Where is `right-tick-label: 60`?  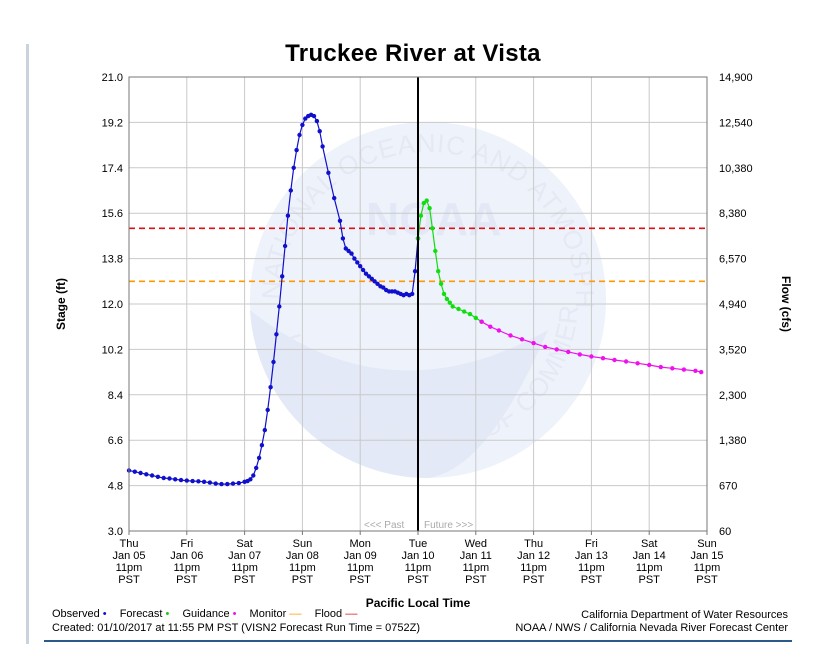
right-tick-label: 60 is located at coordinates (725, 532).